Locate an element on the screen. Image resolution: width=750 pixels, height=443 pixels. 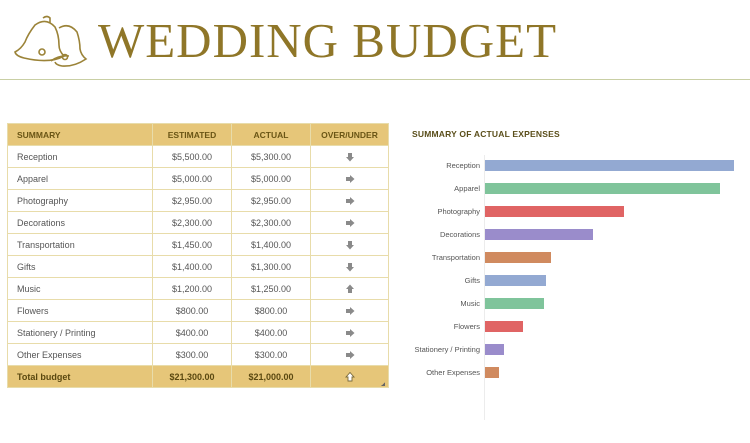
chart-bar-row: Reception is located at coordinates (577, 166).